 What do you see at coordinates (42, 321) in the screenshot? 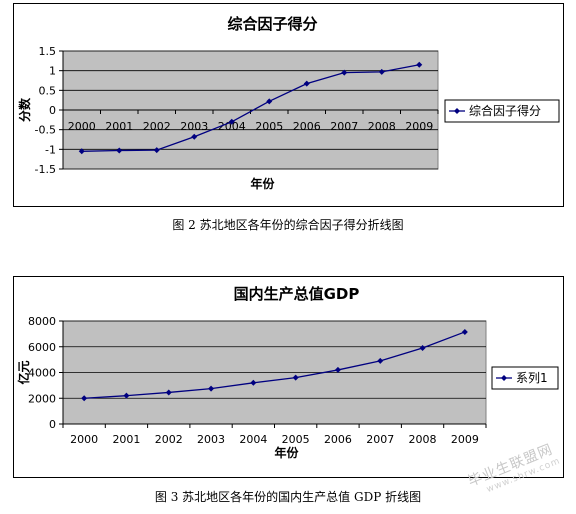
I see `y-tick-label: 8000` at bounding box center [42, 321].